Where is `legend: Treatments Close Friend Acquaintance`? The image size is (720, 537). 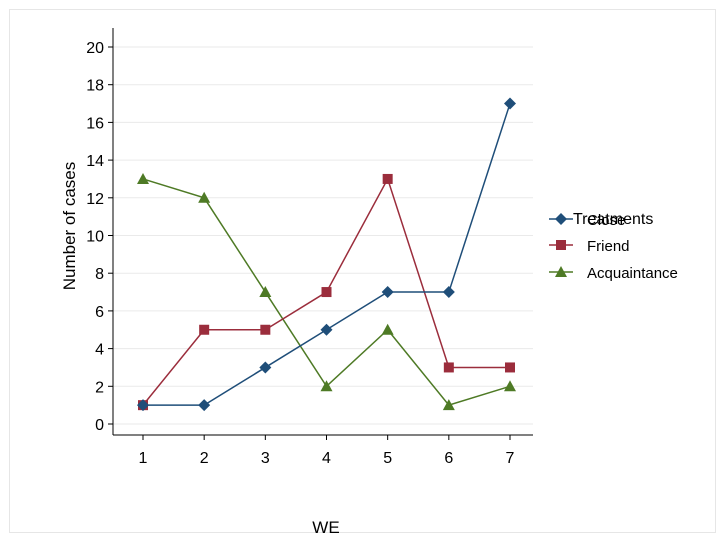
legend: Treatments Close Friend Acquaintance is located at coordinates (613, 246).